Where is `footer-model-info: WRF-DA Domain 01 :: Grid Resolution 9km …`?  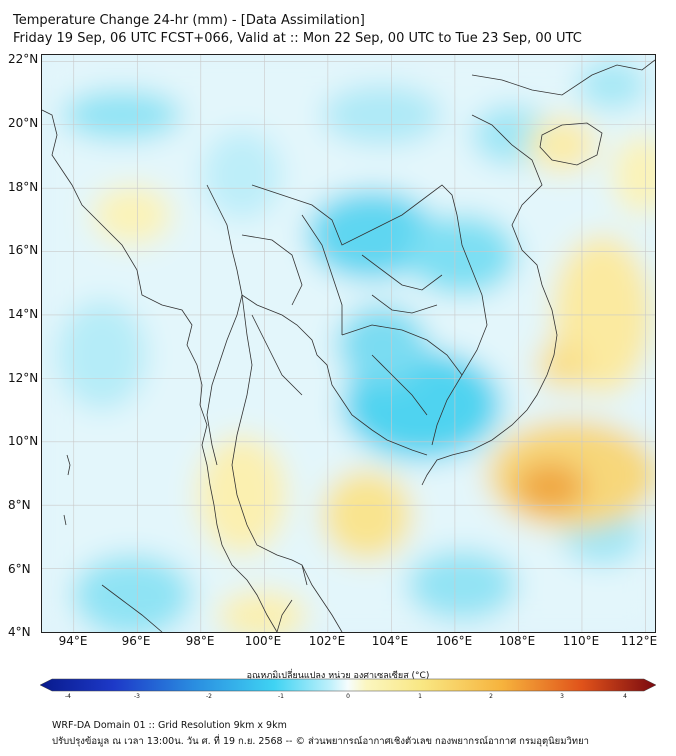 footer-model-info: WRF-DA Domain 01 :: Grid Resolution 9km … is located at coordinates (169, 725).